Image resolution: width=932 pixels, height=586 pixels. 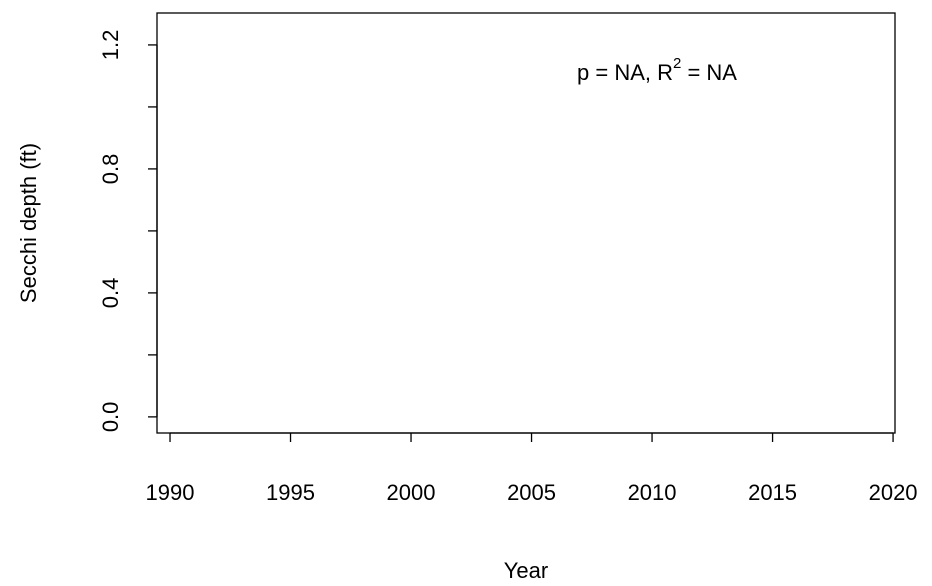 What do you see at coordinates (110, 293) in the screenshot?
I see `y-tick-label: 0.4` at bounding box center [110, 293].